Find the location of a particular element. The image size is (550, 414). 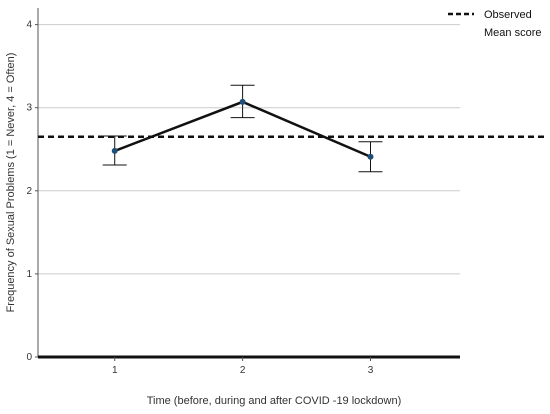

series-layer is located at coordinates (242, 128).